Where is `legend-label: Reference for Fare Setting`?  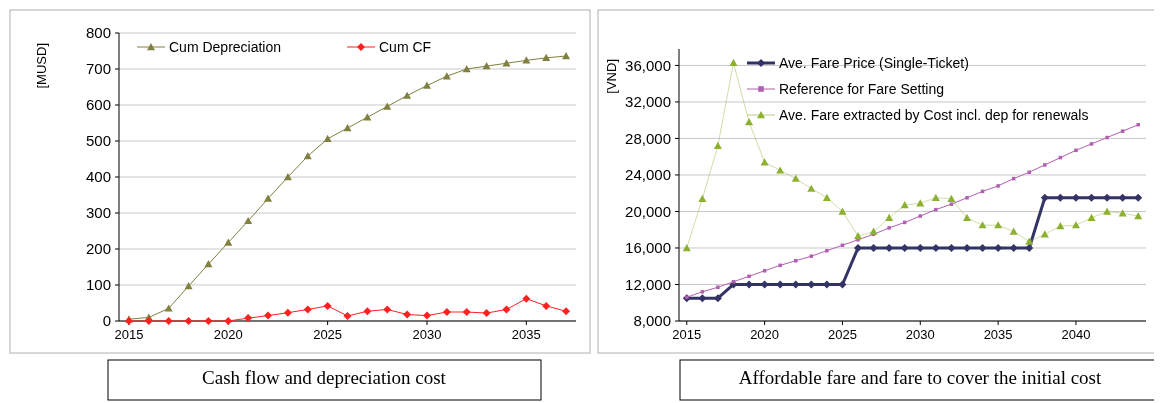
legend-label: Reference for Fare Setting is located at coordinates (861, 88).